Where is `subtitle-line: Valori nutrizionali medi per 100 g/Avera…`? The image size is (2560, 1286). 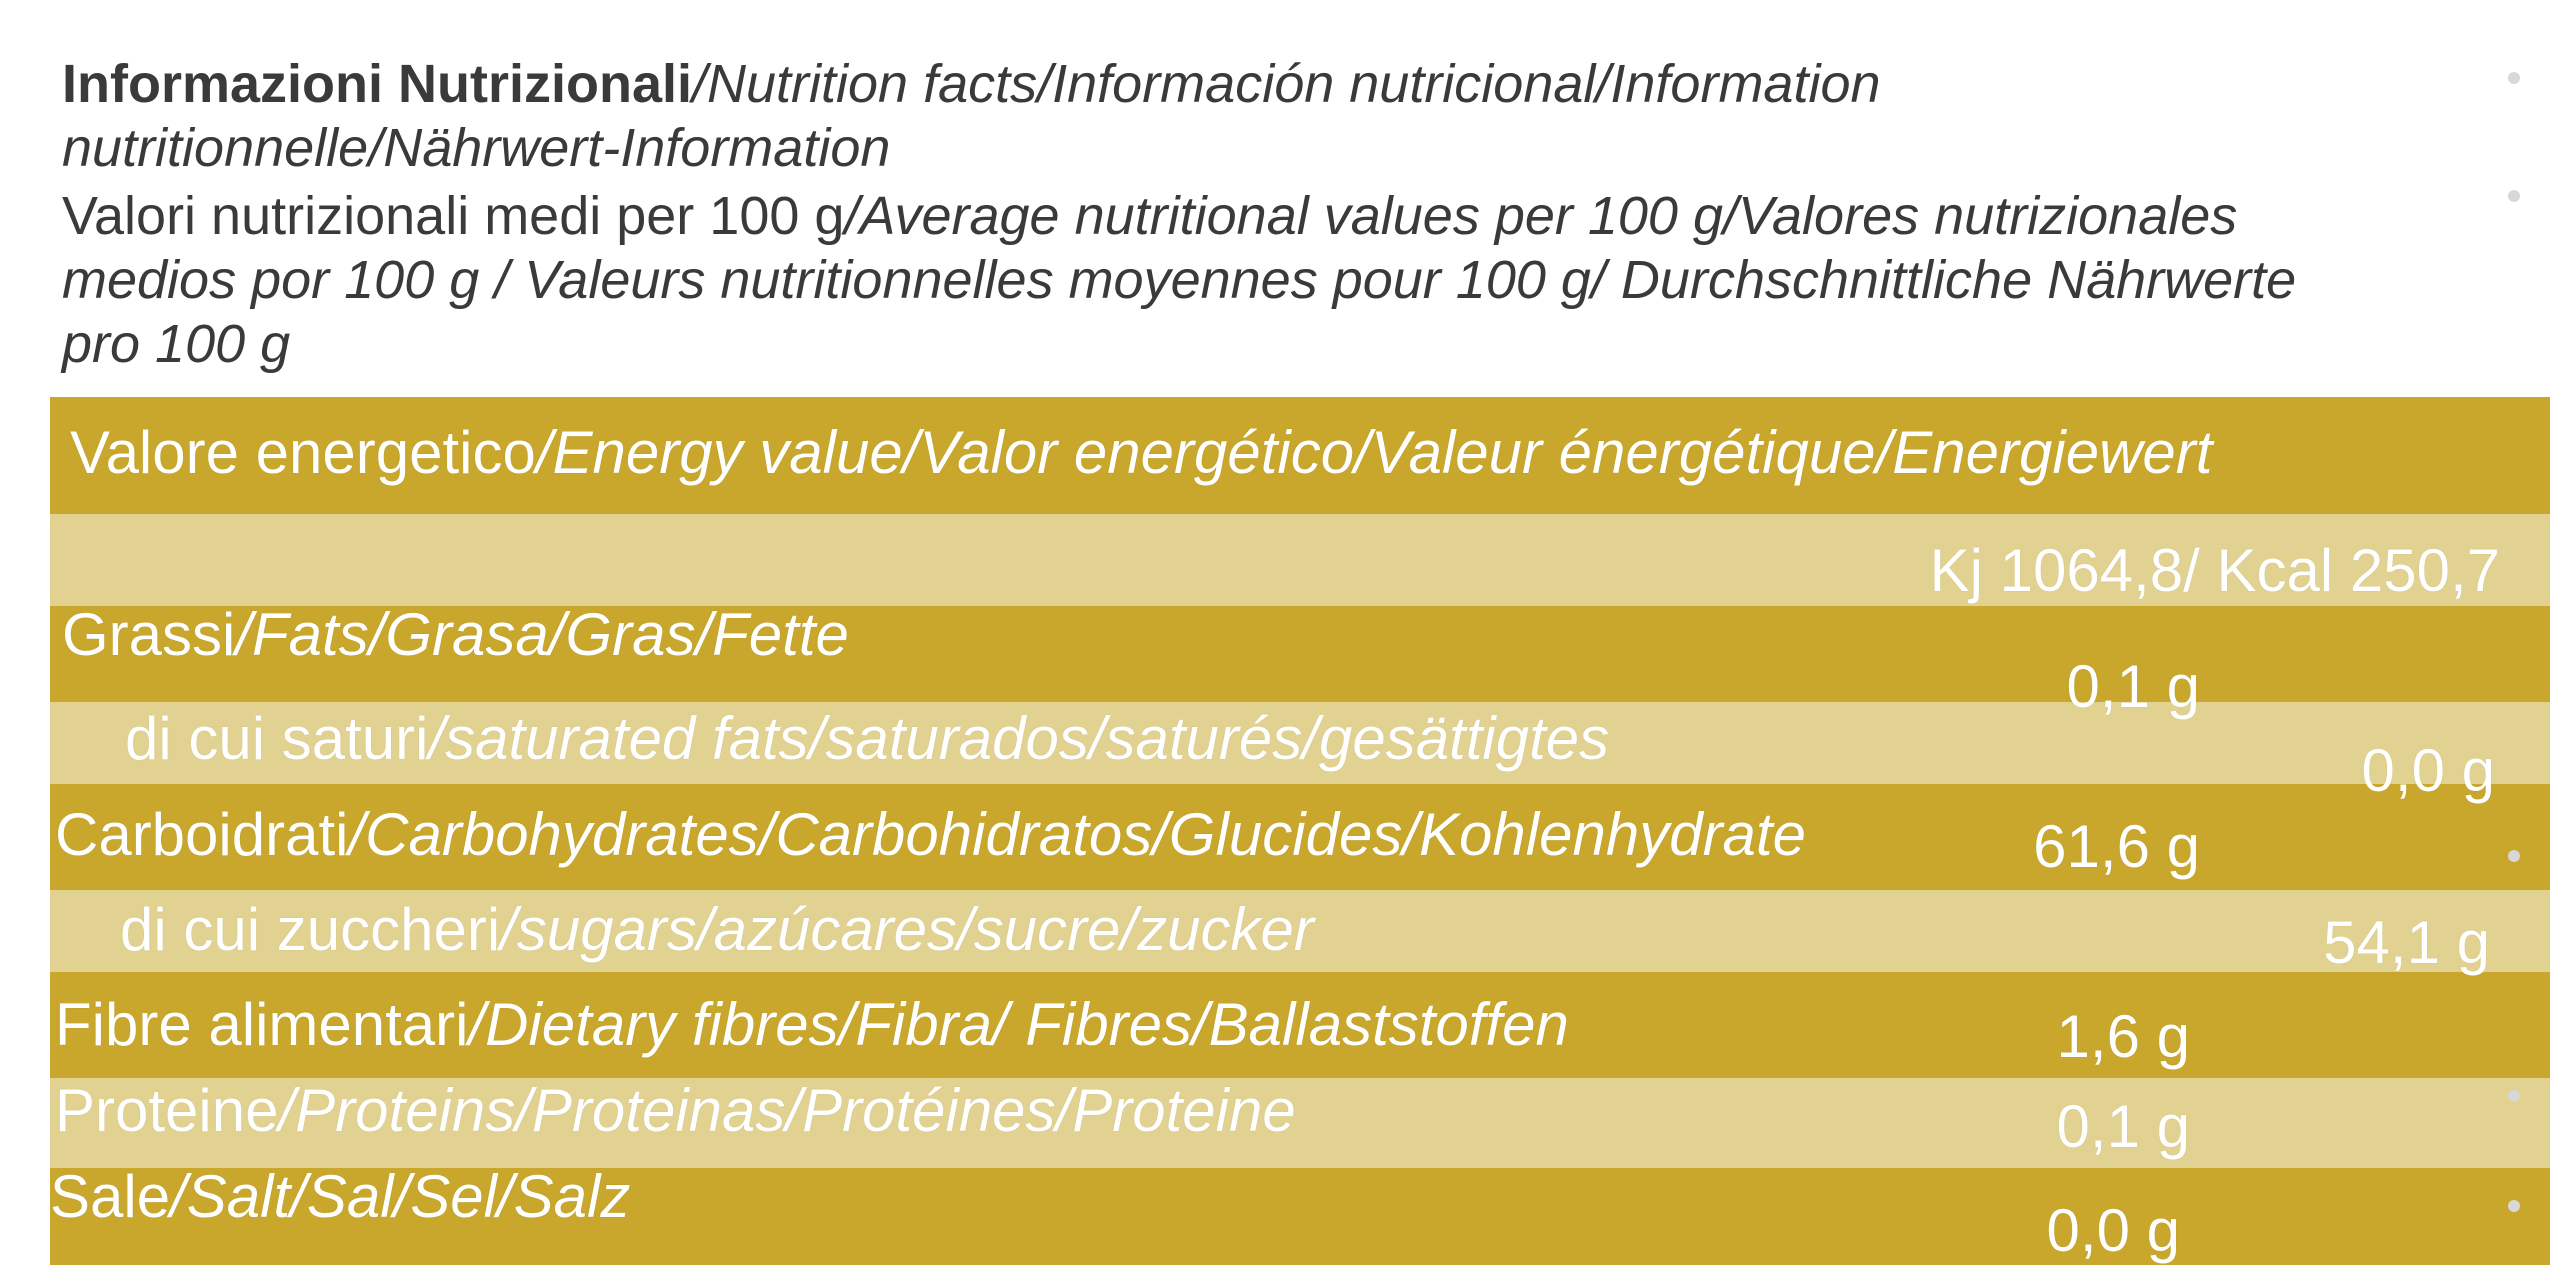
subtitle-line: Valori nutrizionali medi per 100 g/Avera… is located at coordinates (1182, 280).